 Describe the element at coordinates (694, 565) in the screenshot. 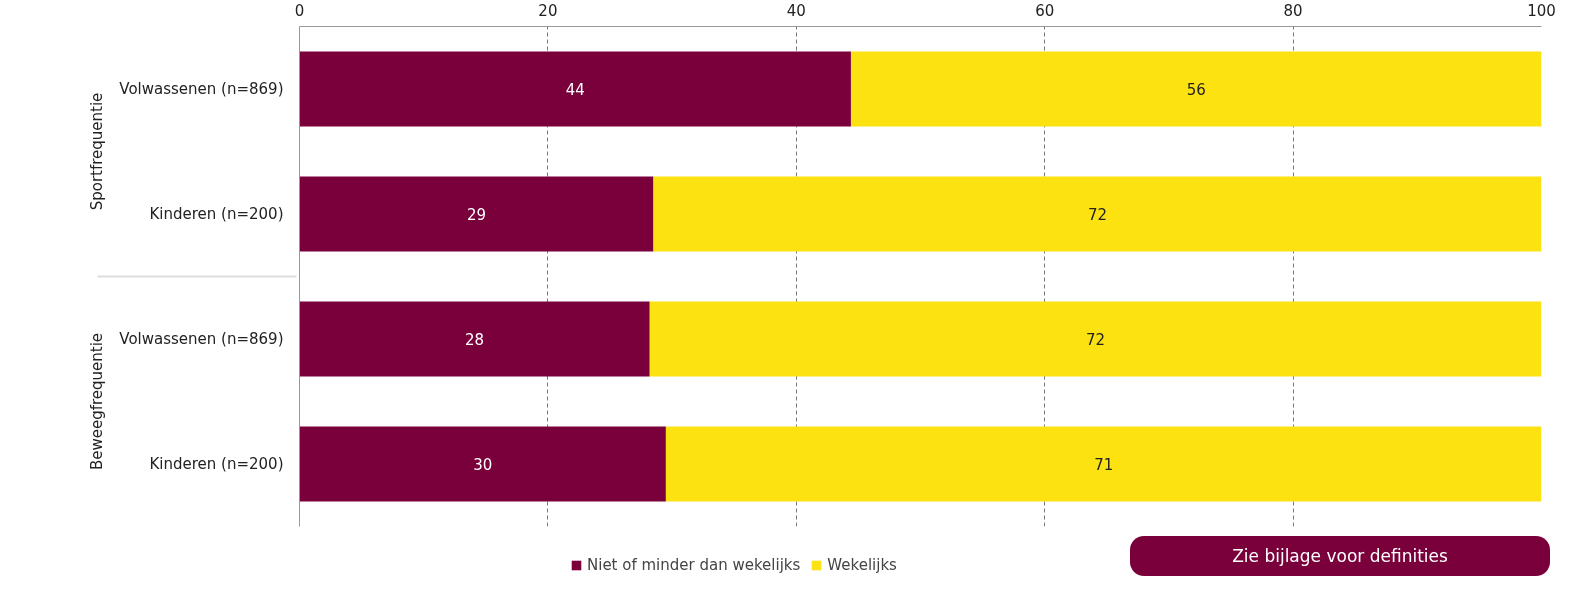

I see `legend-label: Niet of minder dan wekelijks` at that location.